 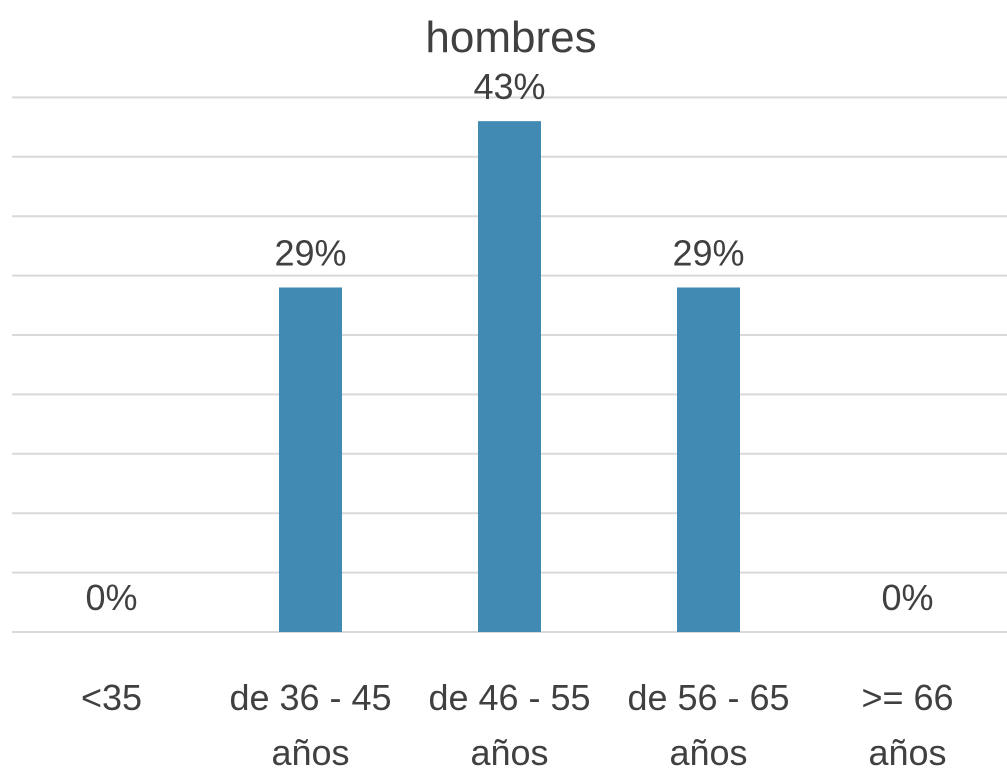 I want to click on x-tick-label: <35, so click(x=111, y=697).